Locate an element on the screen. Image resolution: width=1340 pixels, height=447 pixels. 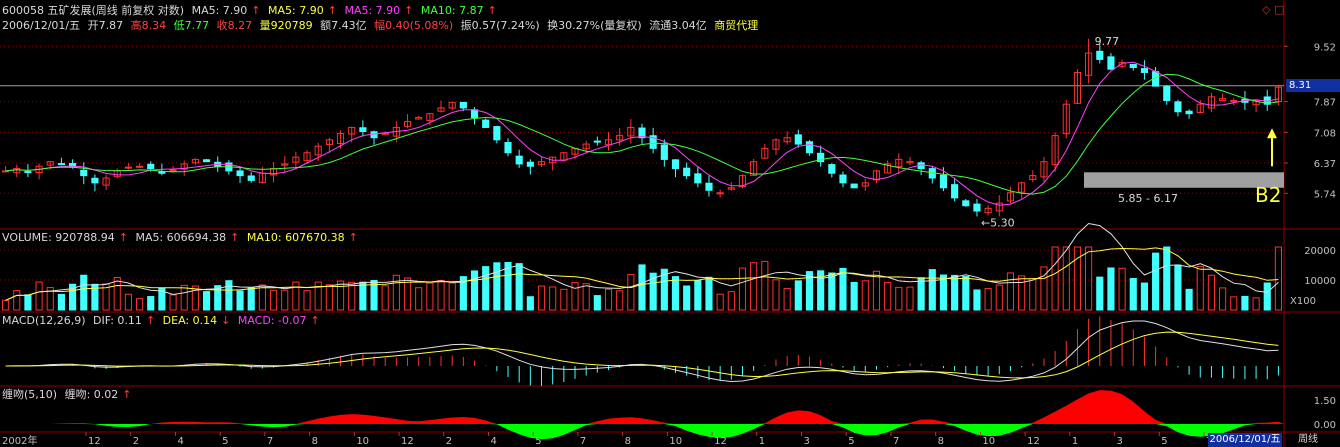
month-label: 12 is located at coordinates (94, 441).